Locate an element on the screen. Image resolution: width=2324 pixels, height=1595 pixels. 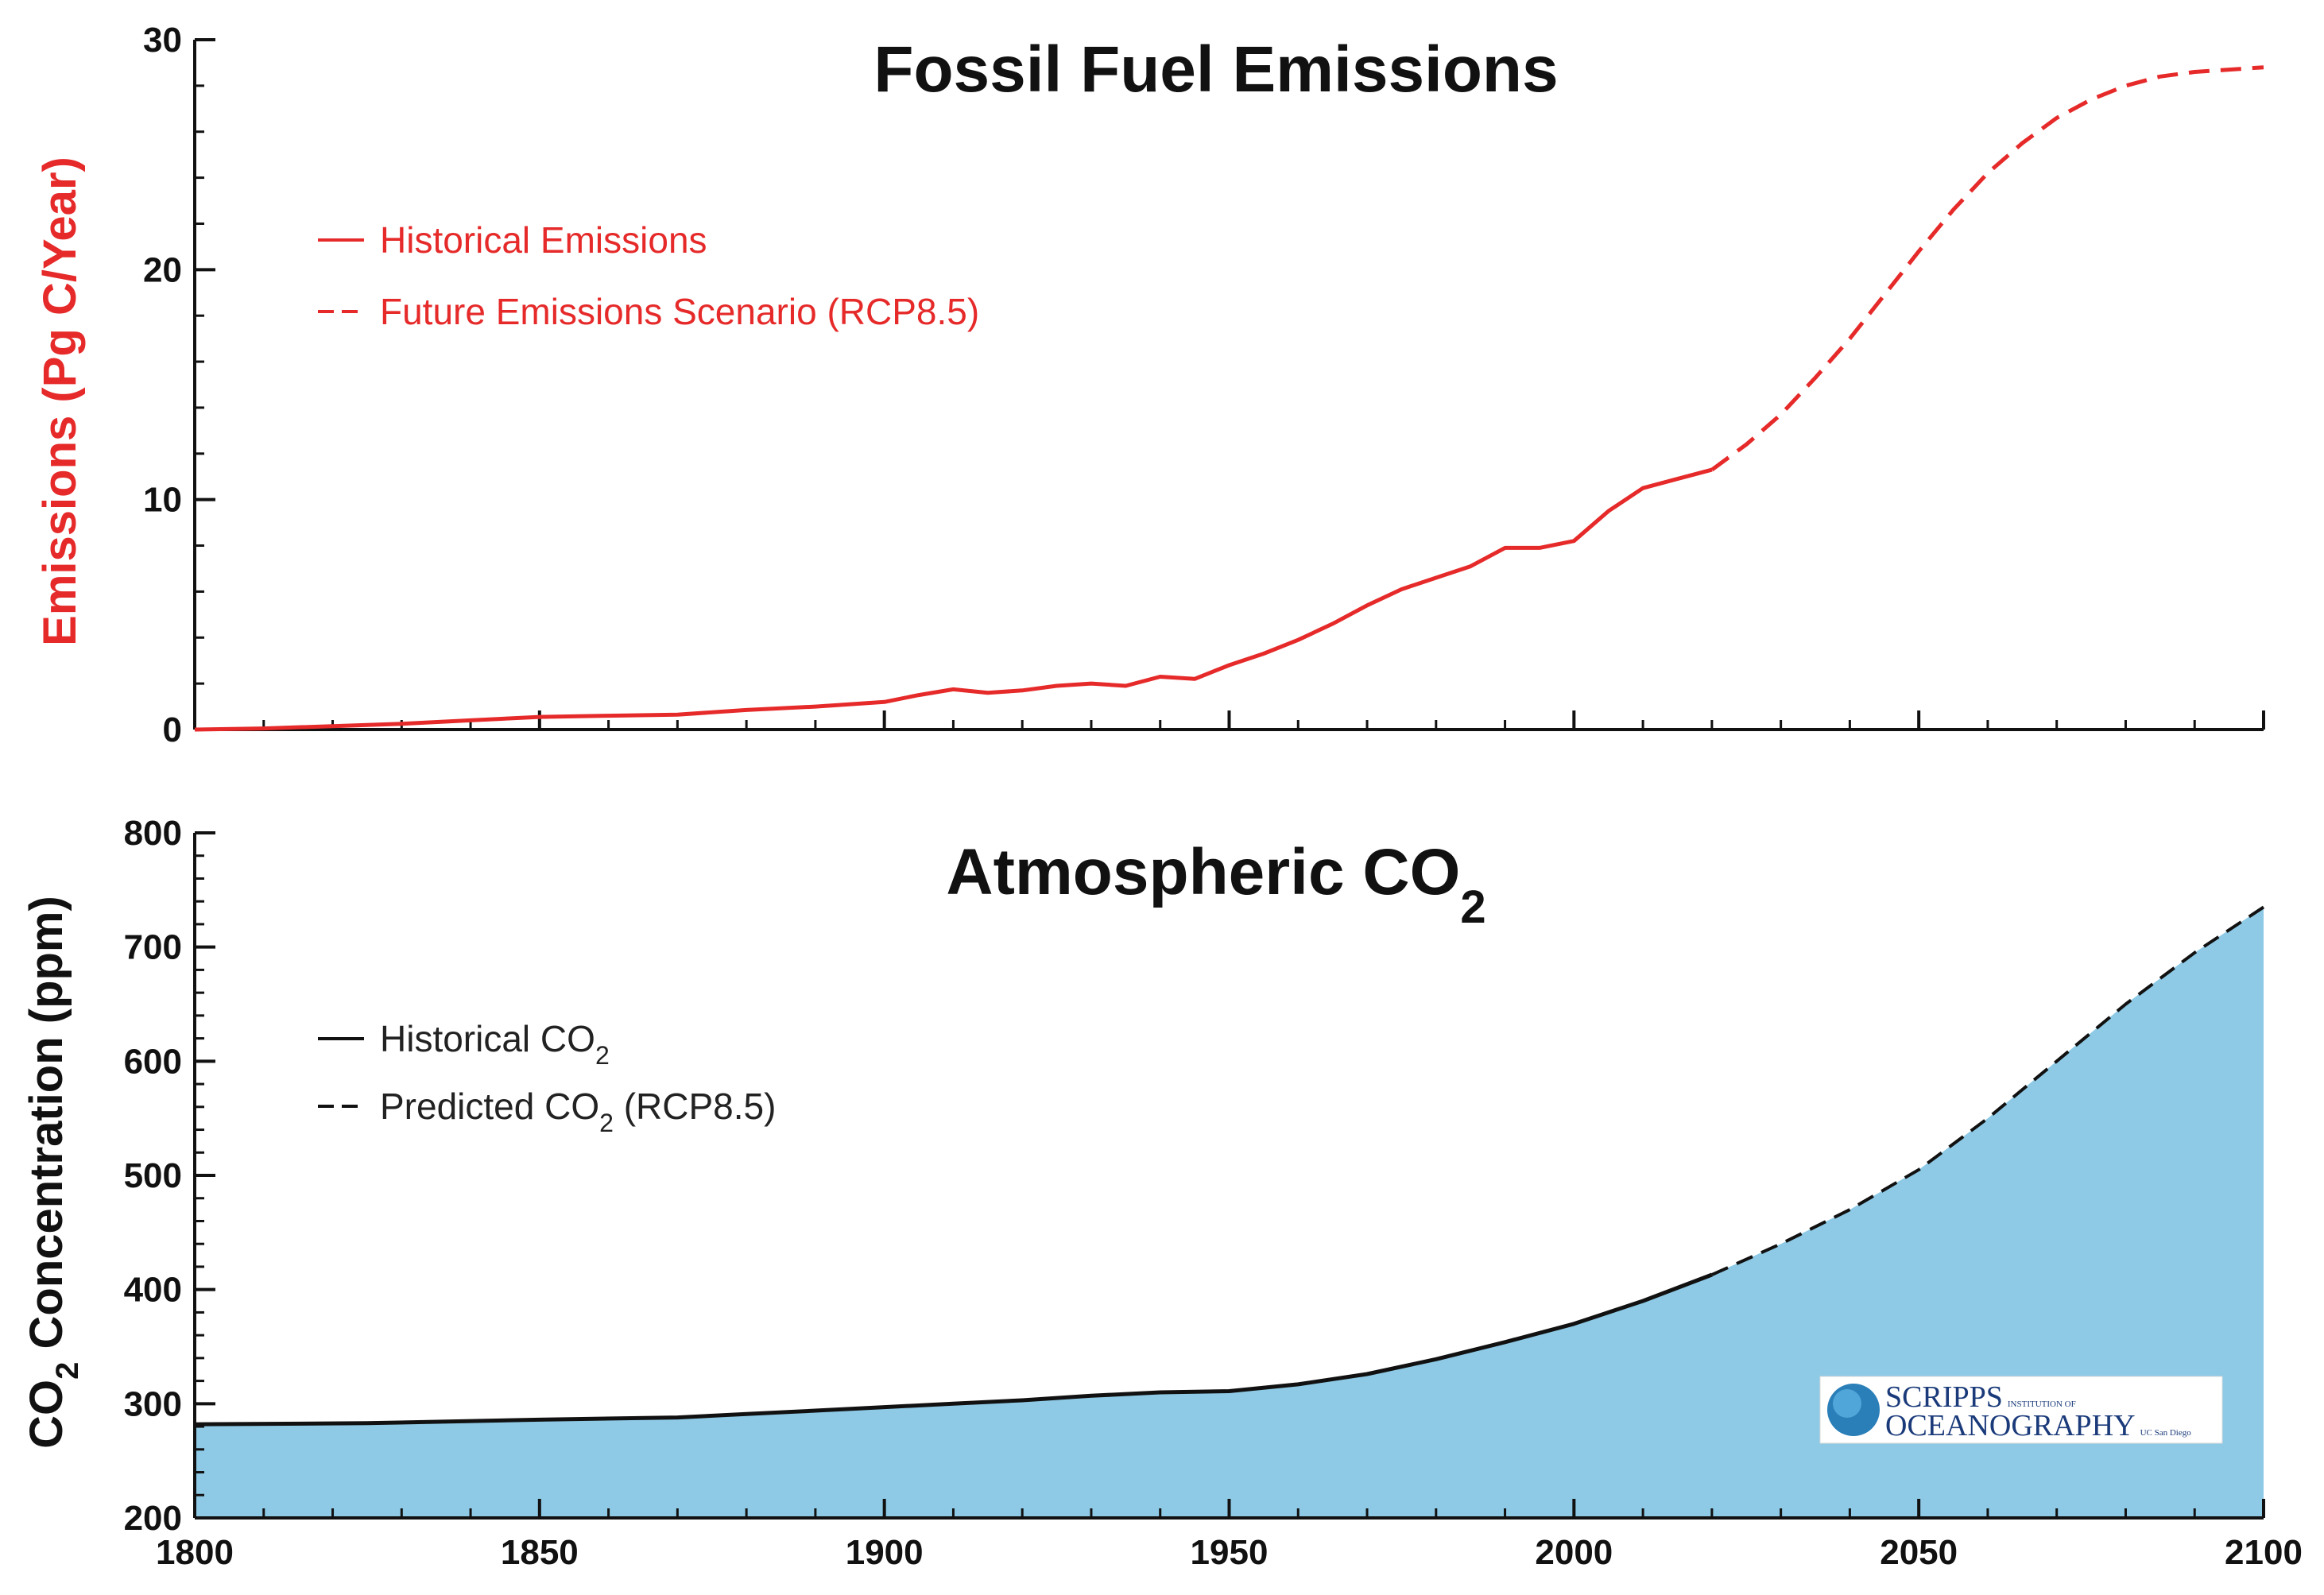
legend-label-predicted-co2-suffix: (RCP8.5) is located at coordinates (695, 1106).